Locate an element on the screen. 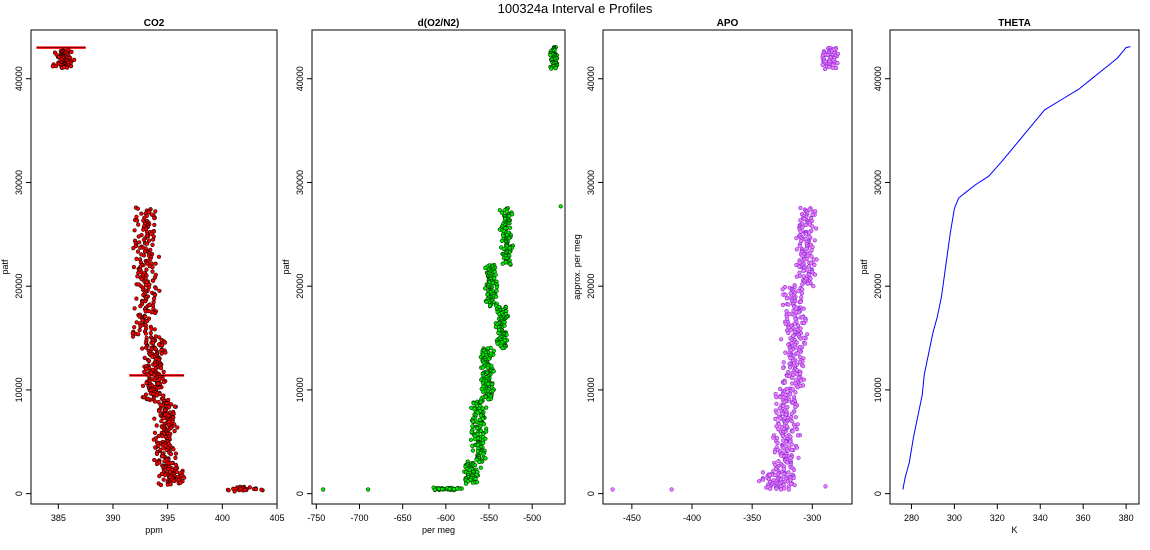  x-tick-label: 300 is located at coordinates (954, 518).